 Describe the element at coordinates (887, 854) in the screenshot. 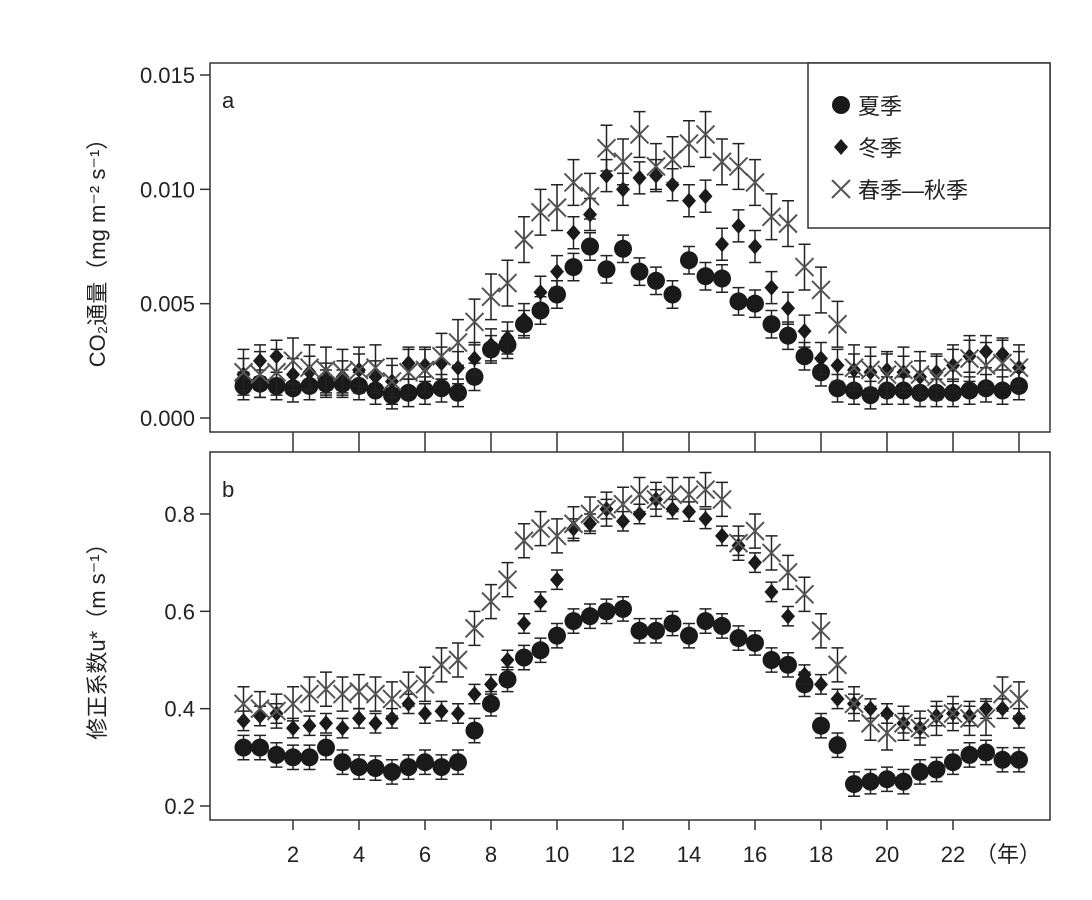

I see `x-tick-label: 20` at that location.